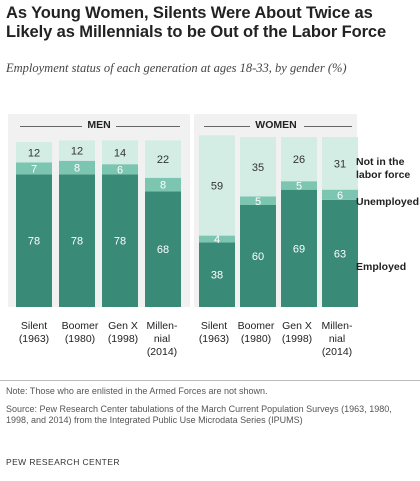  What do you see at coordinates (148, 126) in the screenshot?
I see `men-panel-rule-right` at bounding box center [148, 126].